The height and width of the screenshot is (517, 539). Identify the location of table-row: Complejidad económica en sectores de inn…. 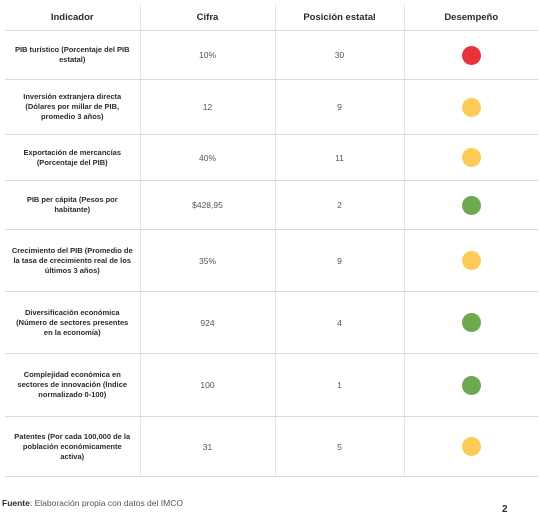
(271, 385).